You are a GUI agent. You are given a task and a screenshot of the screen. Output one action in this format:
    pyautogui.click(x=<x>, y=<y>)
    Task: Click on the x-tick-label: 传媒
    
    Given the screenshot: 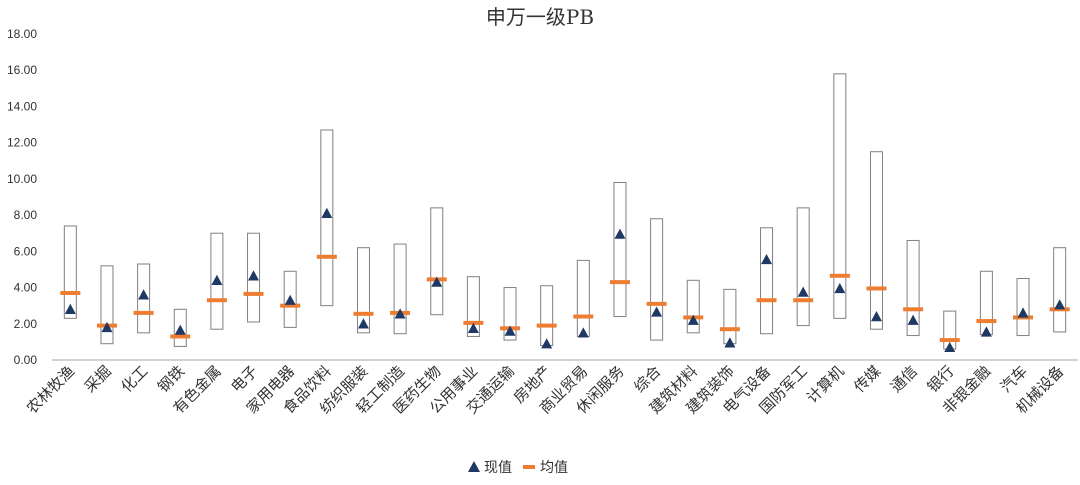 What is the action you would take?
    pyautogui.click(x=867, y=379)
    